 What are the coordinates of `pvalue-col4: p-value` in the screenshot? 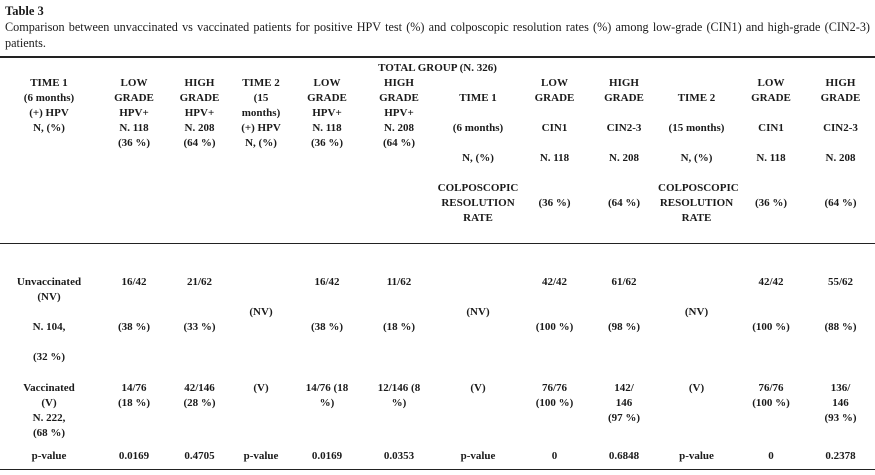 It's located at (261, 455).